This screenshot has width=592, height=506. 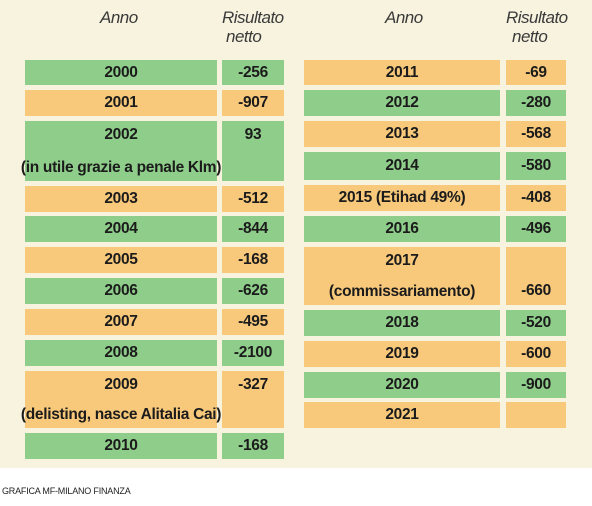 I want to click on year-label: 2001, so click(x=121, y=102).